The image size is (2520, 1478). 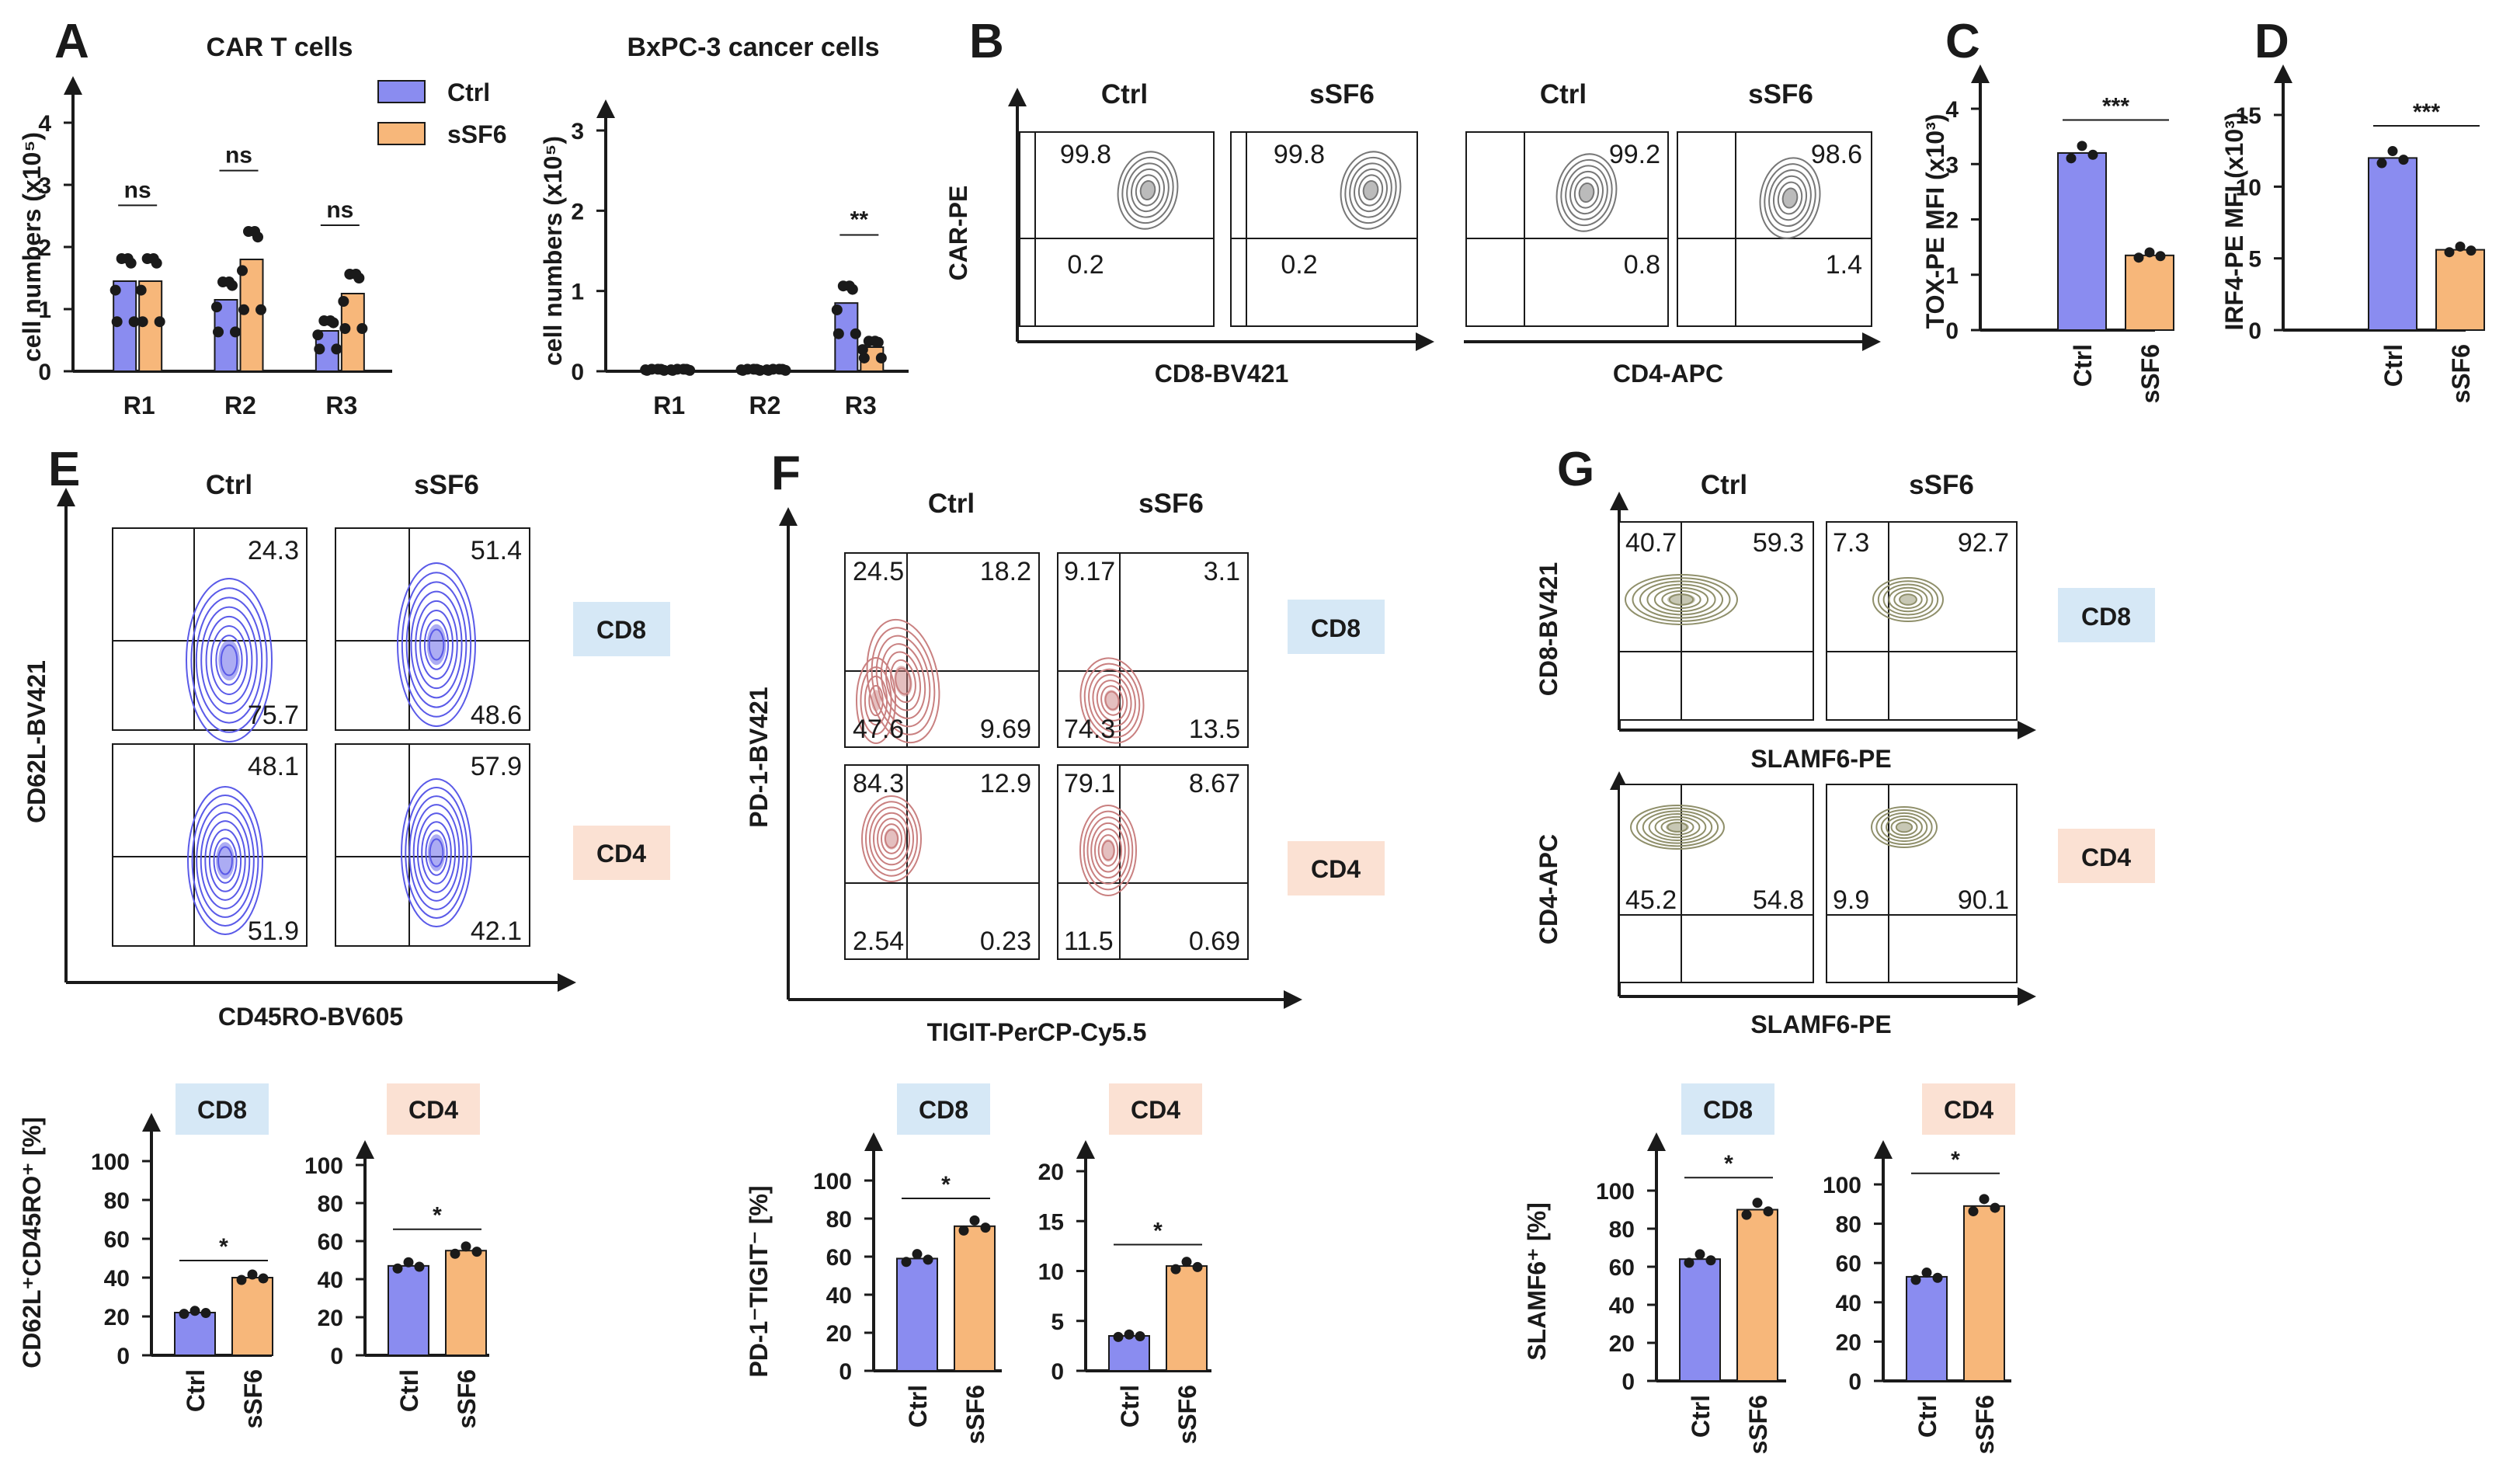 What do you see at coordinates (1214, 941) in the screenshot?
I see `flow-f-cd4-ssf6-quadrant-value-3: 0.69` at bounding box center [1214, 941].